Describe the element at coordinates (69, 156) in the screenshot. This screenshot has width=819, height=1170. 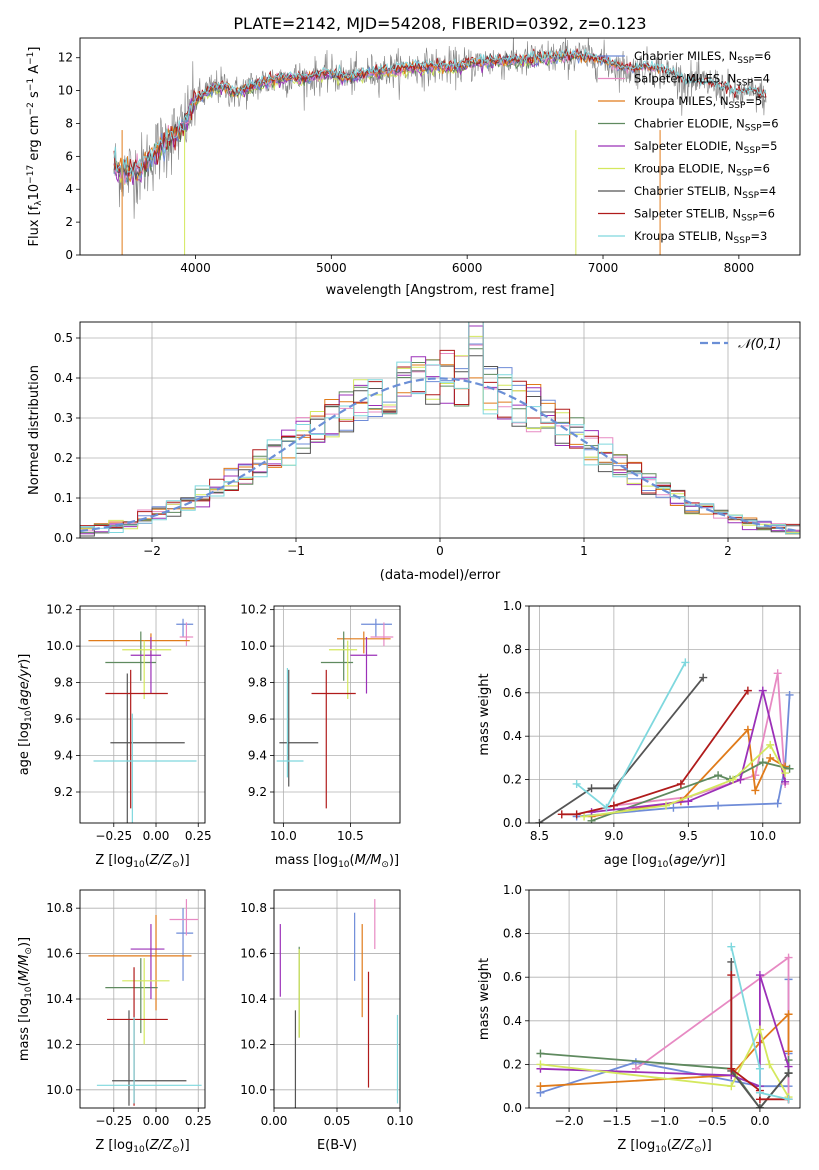
I see `y-tick-label: 6` at that location.